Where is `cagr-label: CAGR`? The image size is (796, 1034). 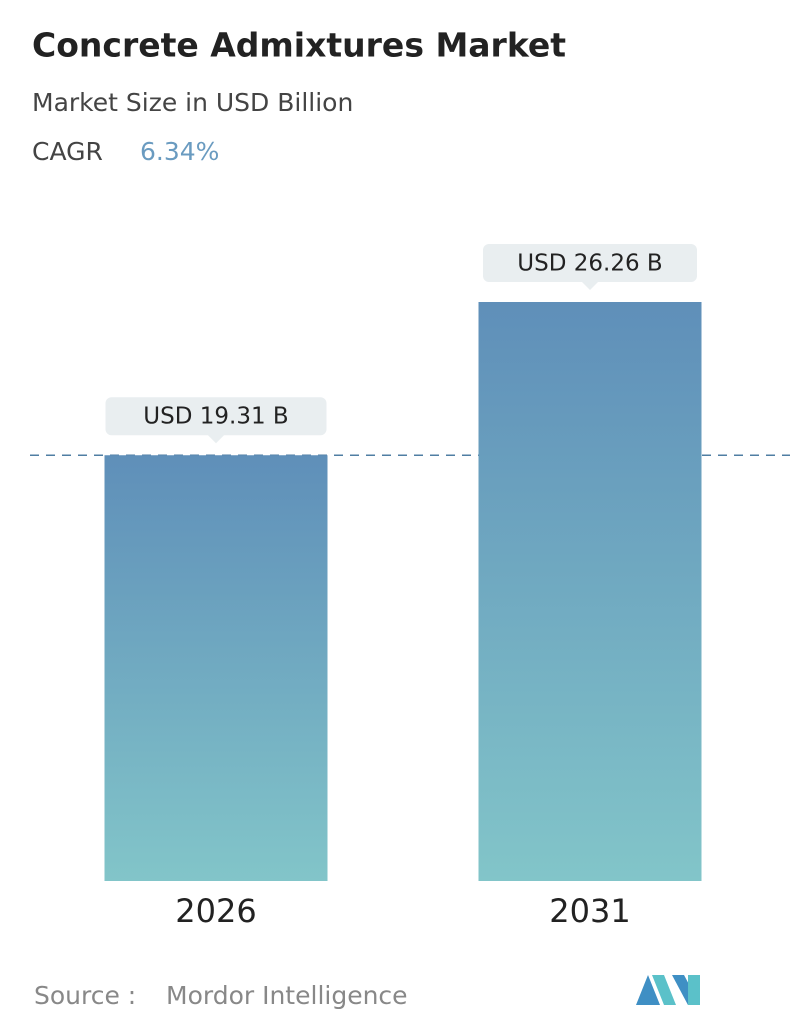
cagr-label: CAGR is located at coordinates (67, 151).